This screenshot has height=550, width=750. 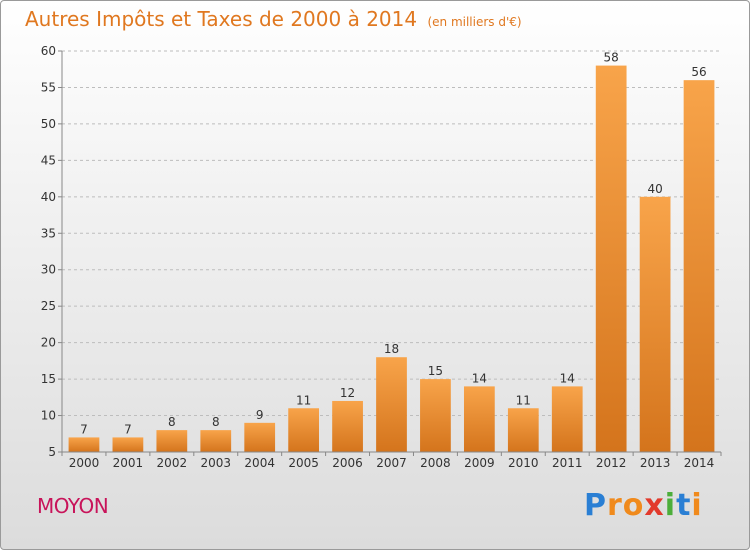 What do you see at coordinates (48, 51) in the screenshot?
I see `y-tick-label: 60` at bounding box center [48, 51].